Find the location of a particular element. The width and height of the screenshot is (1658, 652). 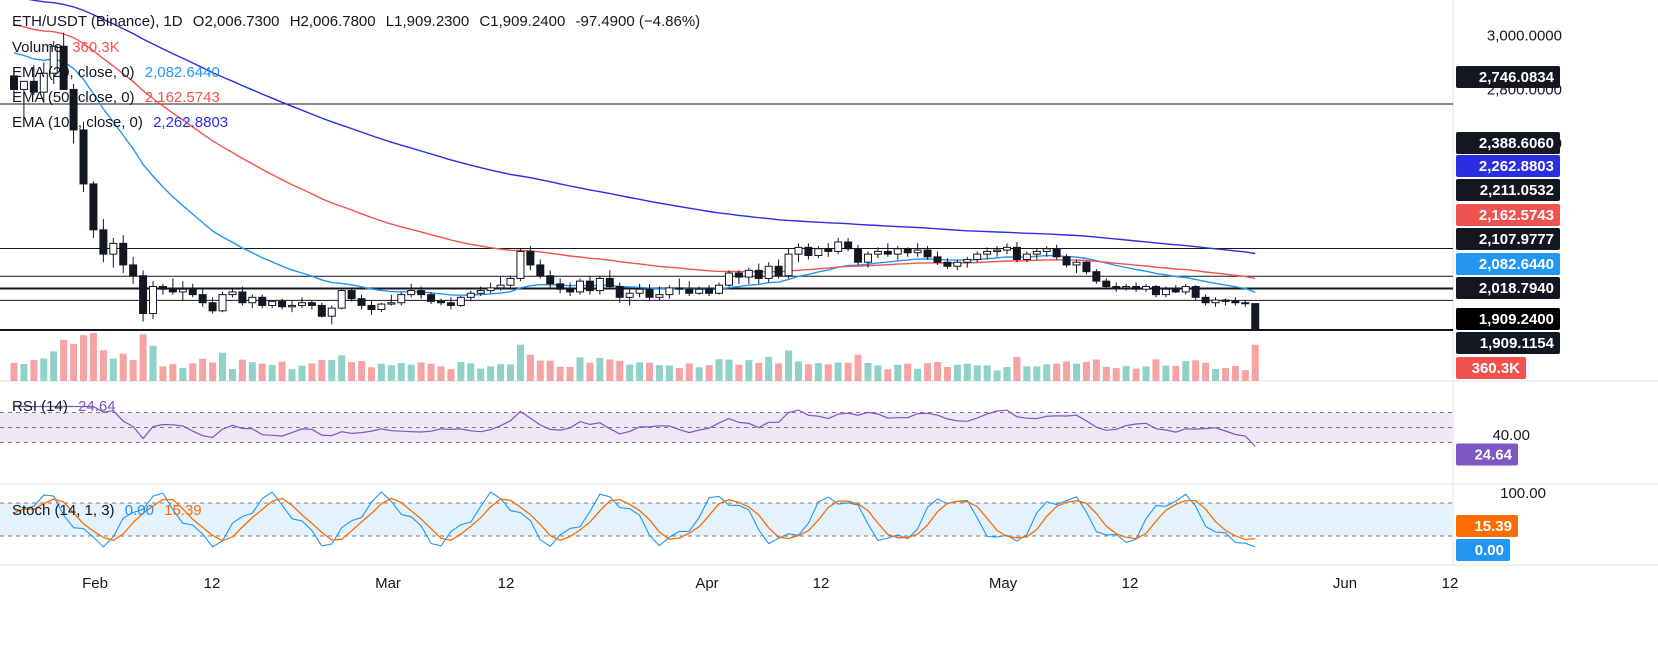

ema50-legend: EMA (50, close, 0) 2,162.5743 is located at coordinates (119, 97).